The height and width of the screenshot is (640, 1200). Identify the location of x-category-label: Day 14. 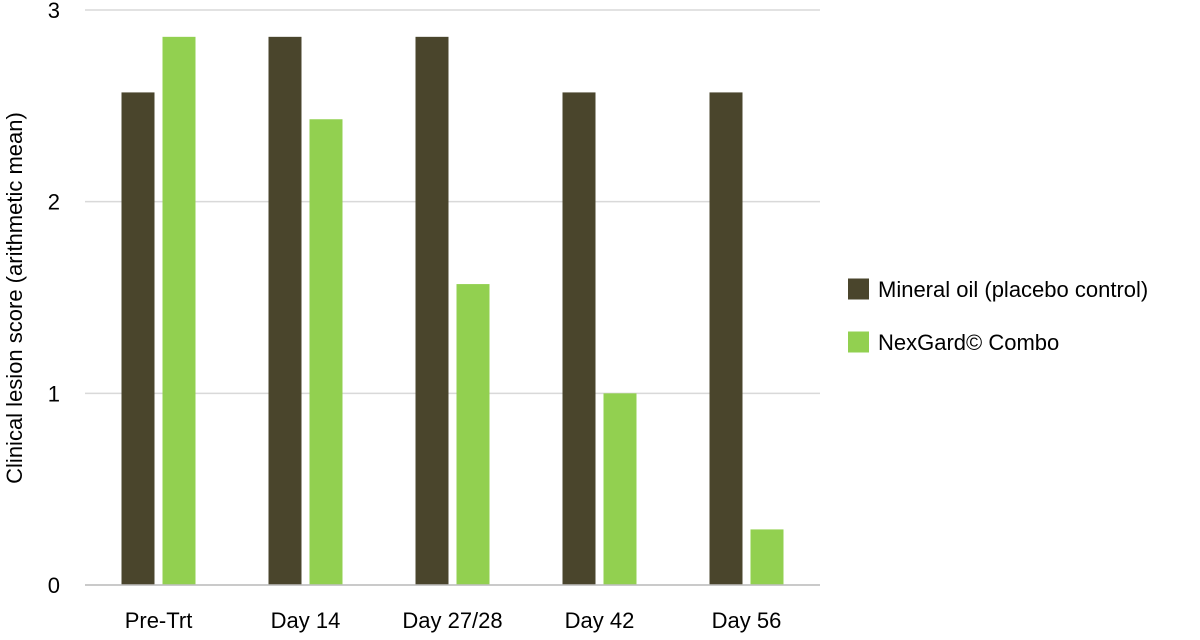
(306, 620).